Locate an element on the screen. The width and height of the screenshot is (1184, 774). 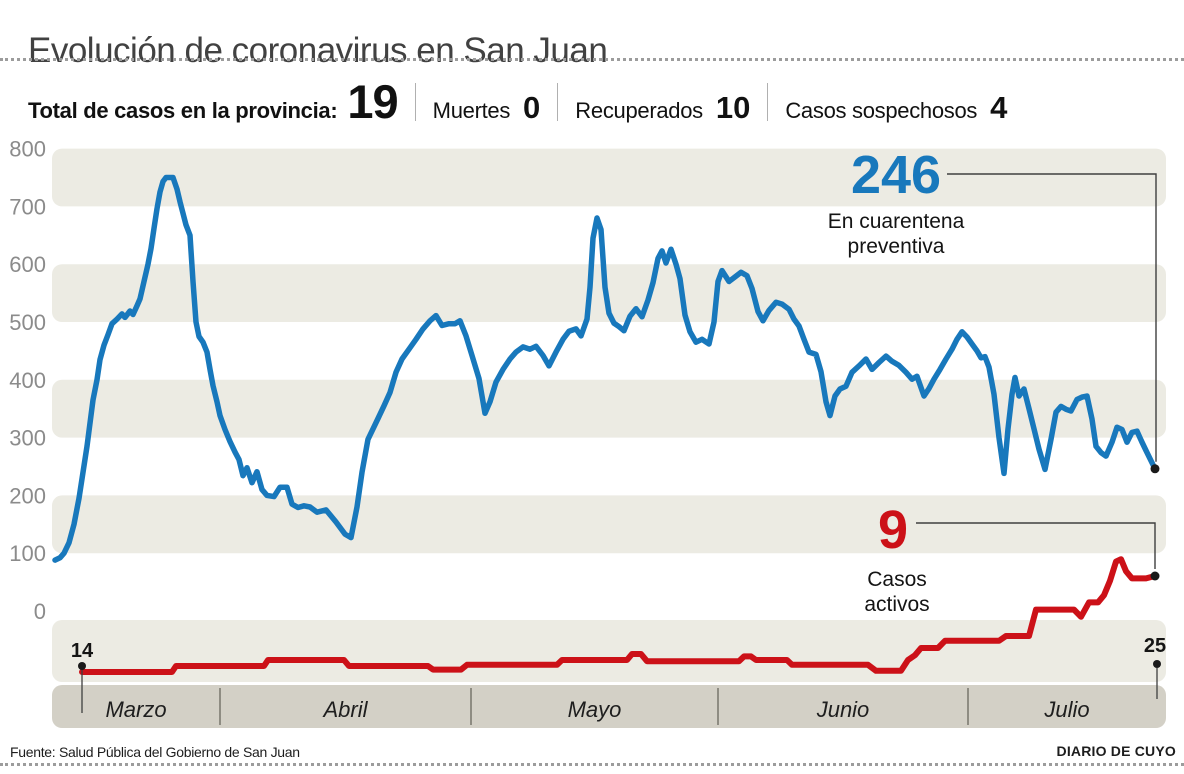
month-label: Mayo is located at coordinates (595, 709).